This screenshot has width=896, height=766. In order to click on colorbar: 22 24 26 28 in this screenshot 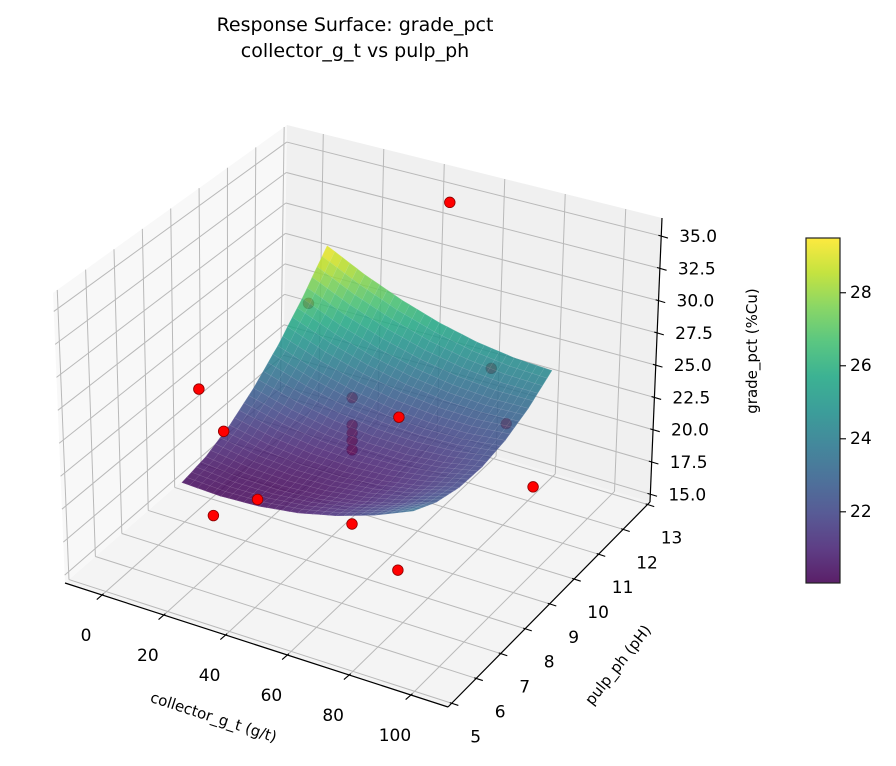, I will do `click(838, 410)`.